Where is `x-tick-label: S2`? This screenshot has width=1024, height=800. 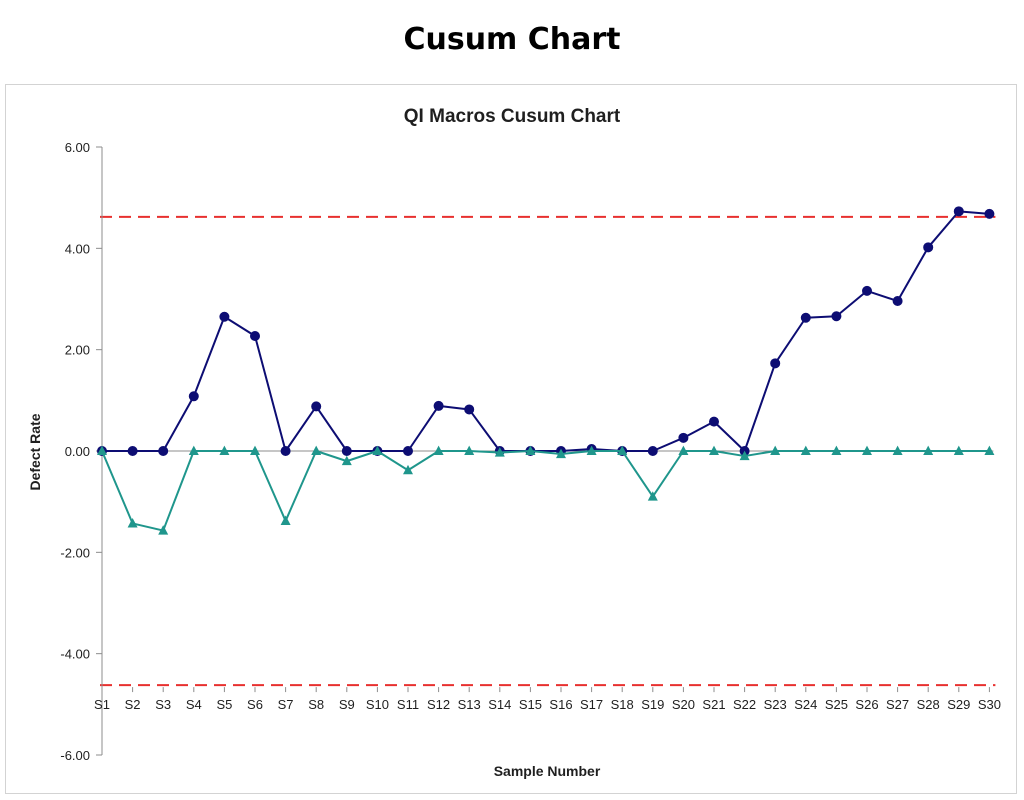
x-tick-label: S2 is located at coordinates (133, 704).